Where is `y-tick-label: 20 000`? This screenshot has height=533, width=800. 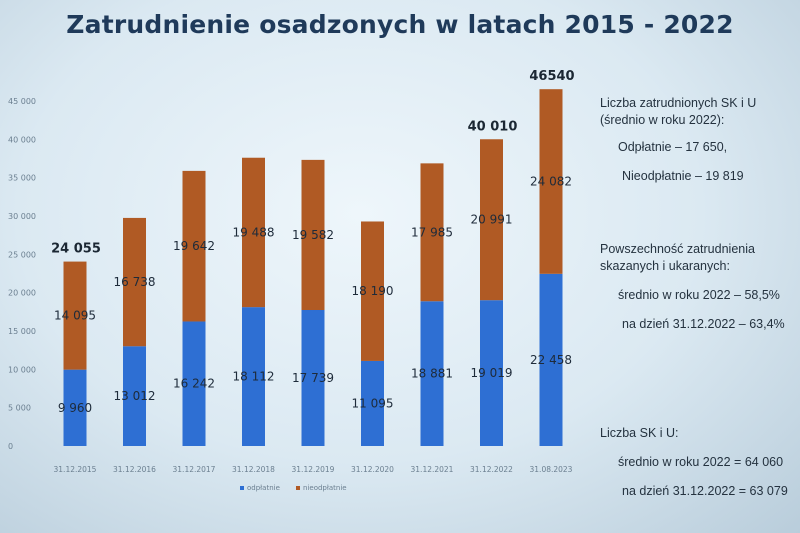 y-tick-label: 20 000 is located at coordinates (22, 293).